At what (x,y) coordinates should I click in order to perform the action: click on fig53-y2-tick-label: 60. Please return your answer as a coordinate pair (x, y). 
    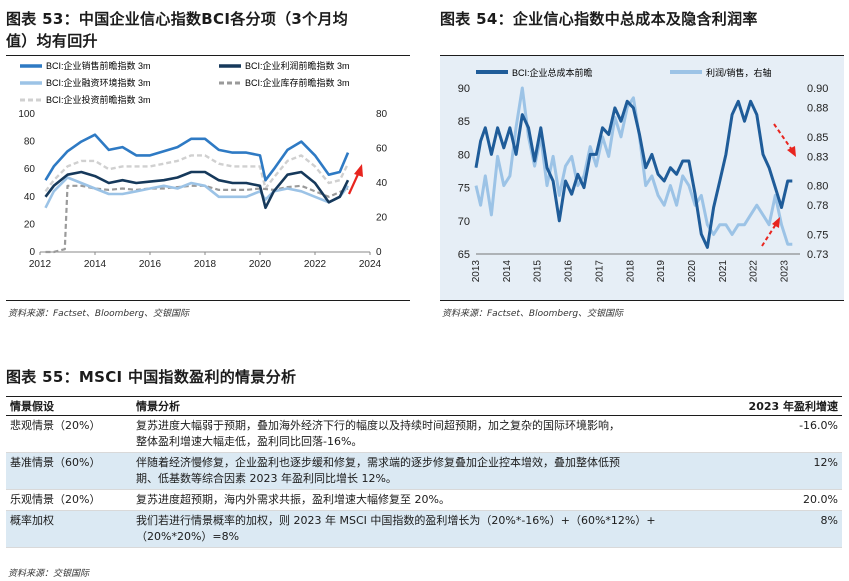
    Looking at the image, I should click on (382, 149).